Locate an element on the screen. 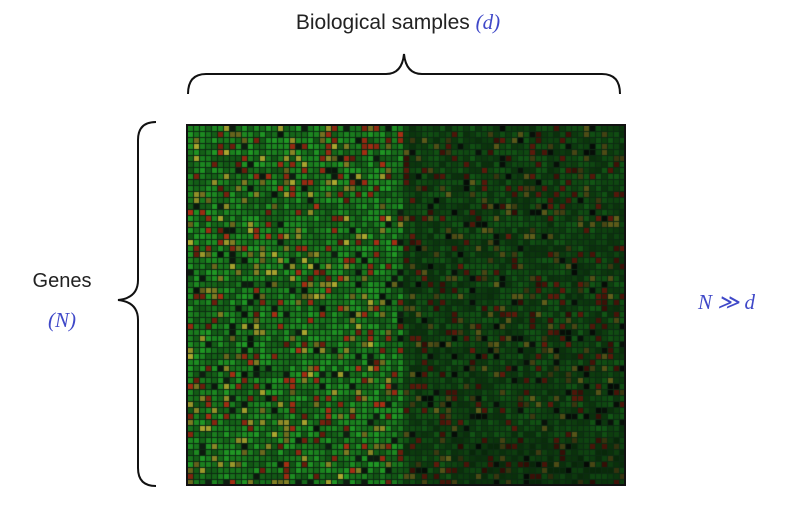 The height and width of the screenshot is (512, 796). top-brace is located at coordinates (404, 74).